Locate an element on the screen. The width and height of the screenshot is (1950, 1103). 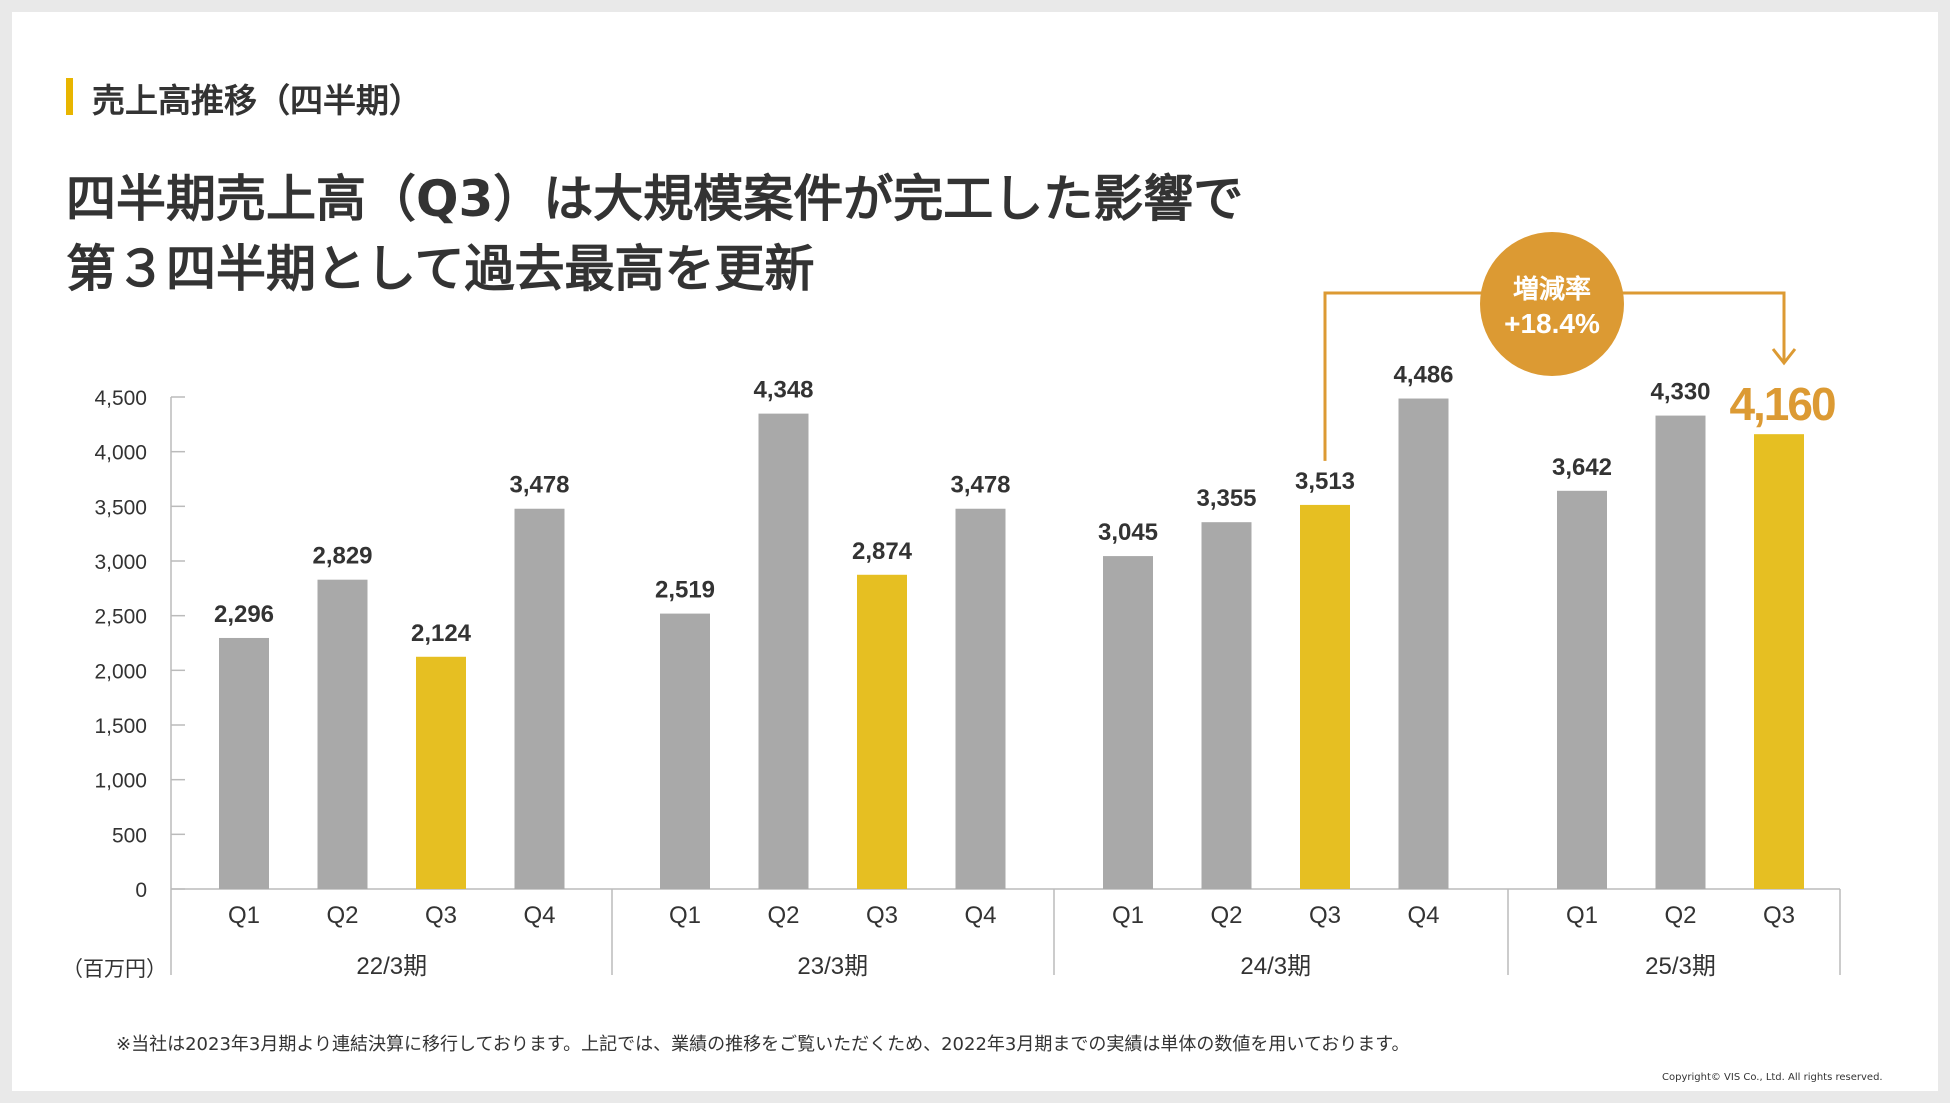
bar-24/3期-Q1 is located at coordinates (1128, 722).